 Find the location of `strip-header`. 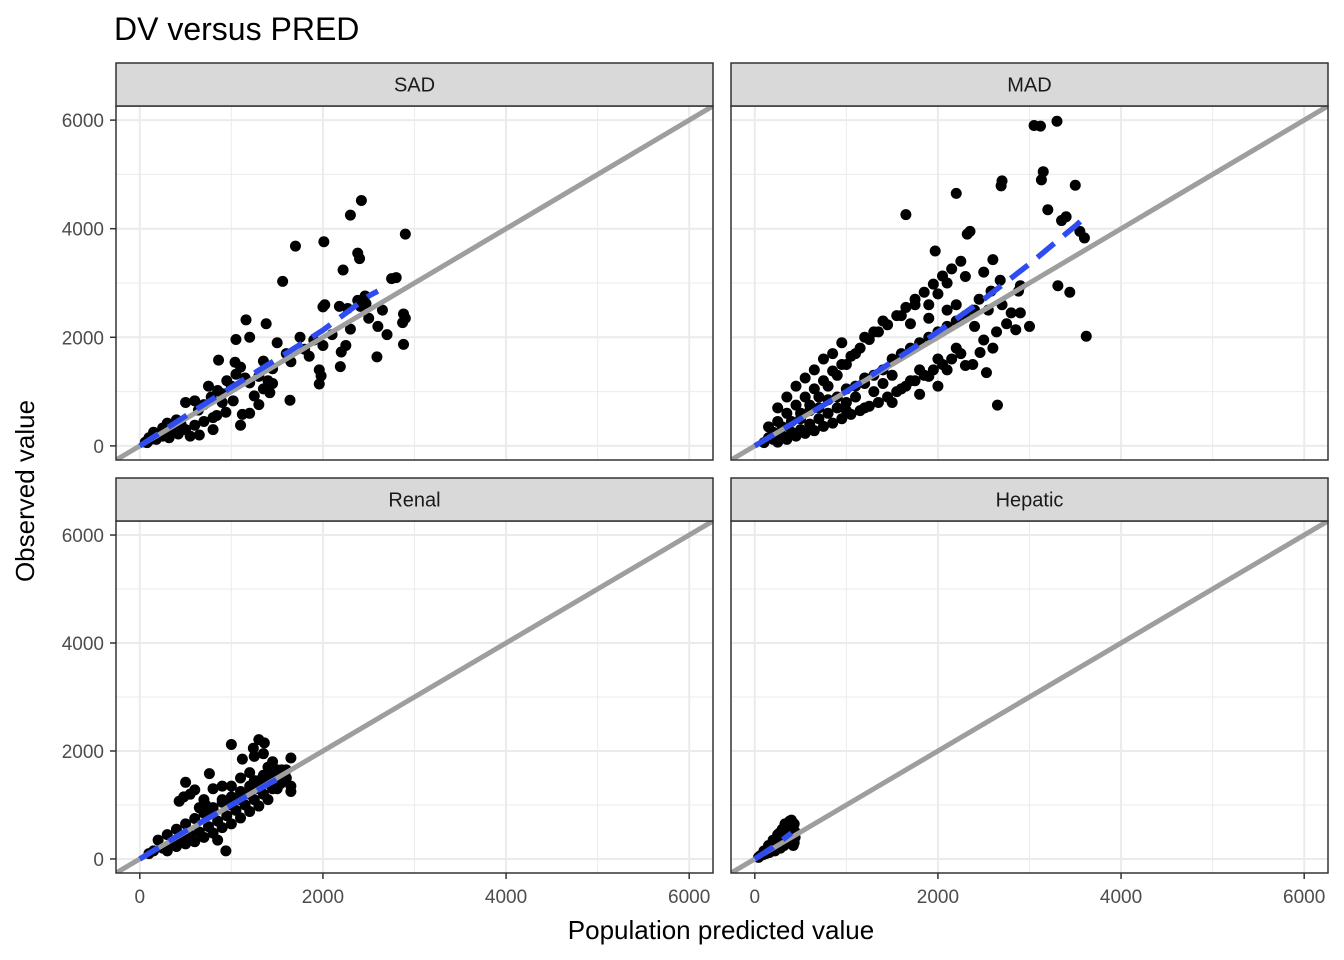

strip-header is located at coordinates (1029, 84).